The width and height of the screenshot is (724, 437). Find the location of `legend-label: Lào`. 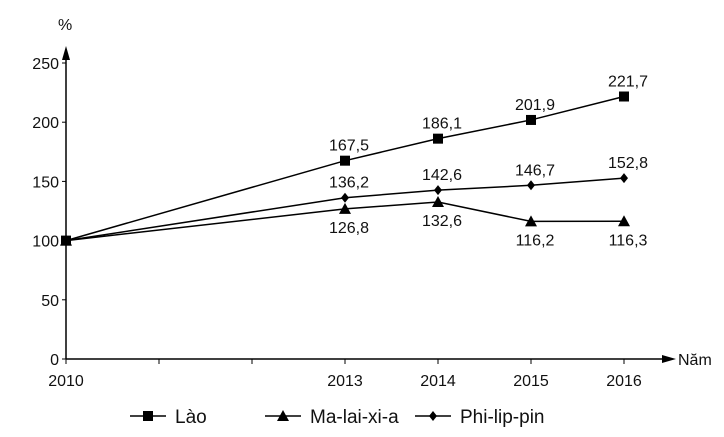

legend-label: Lào is located at coordinates (191, 417).